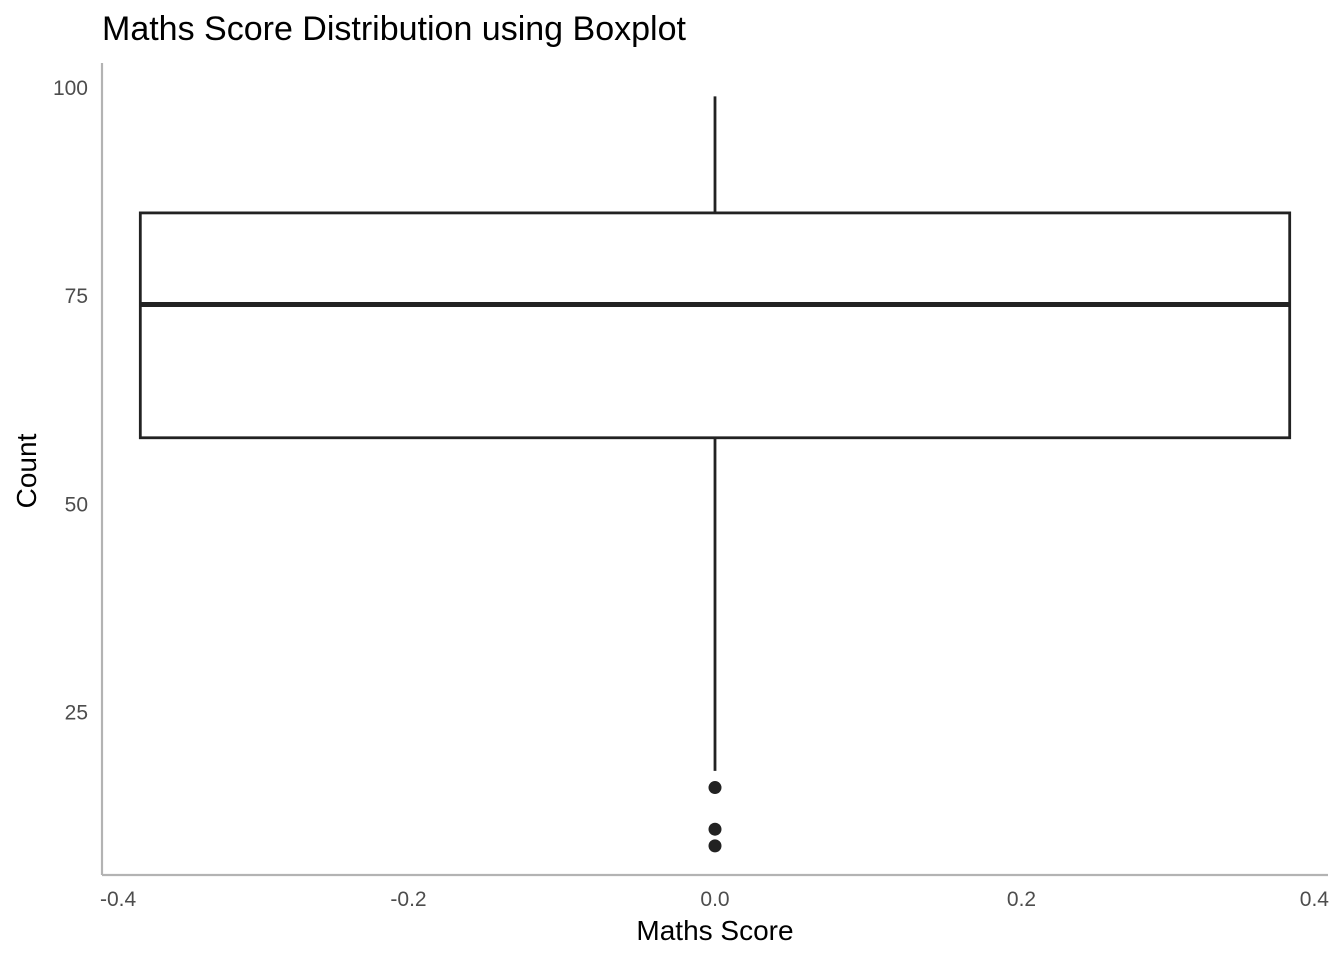 Image resolution: width=1344 pixels, height=960 pixels. I want to click on y-tick-label: 100, so click(70, 88).